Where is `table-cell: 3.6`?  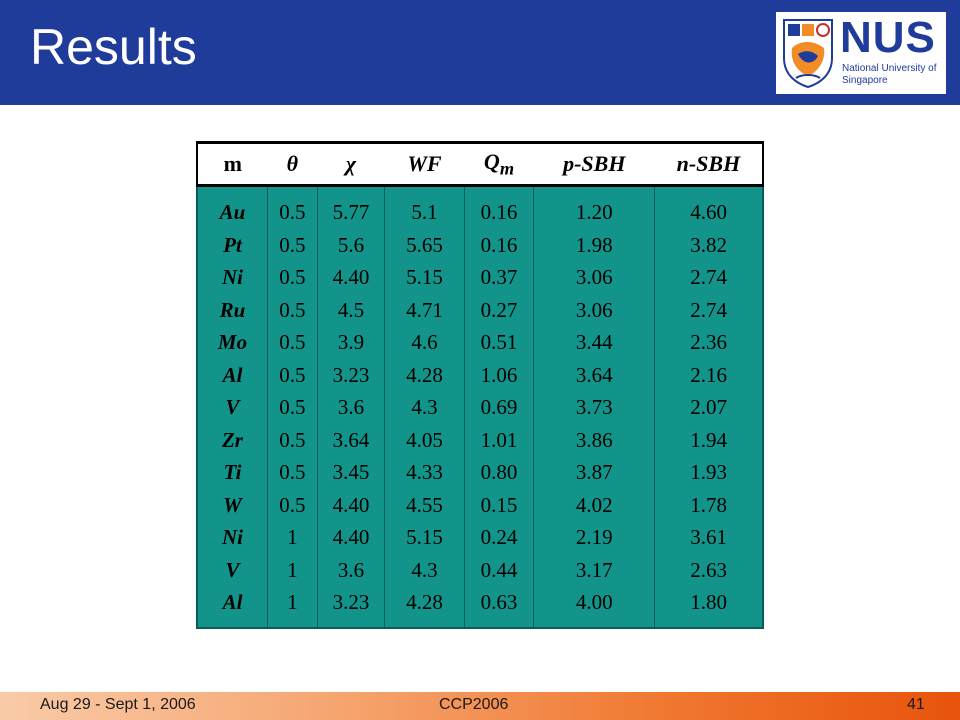
table-cell: 3.6 is located at coordinates (351, 407).